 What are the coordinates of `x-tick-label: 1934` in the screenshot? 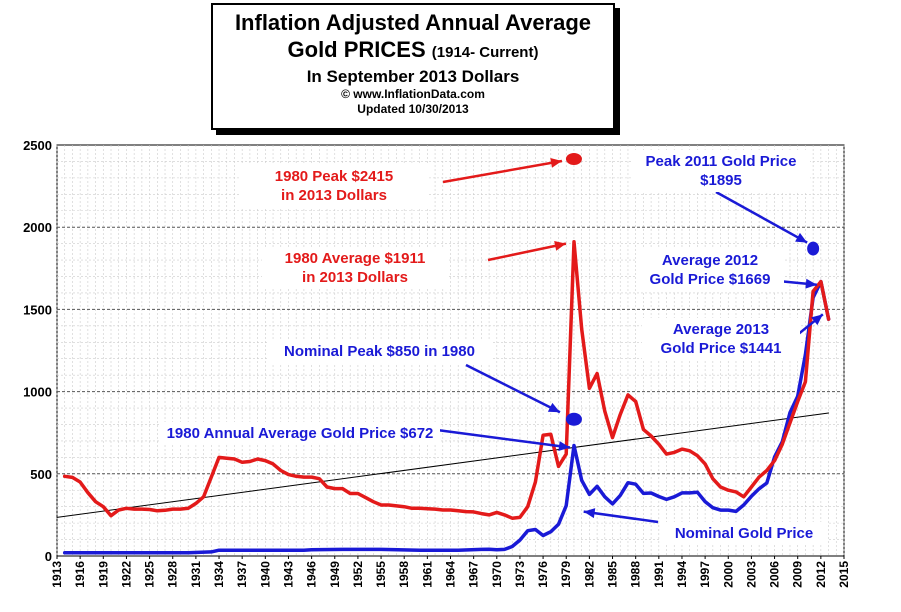 It's located at (219, 574).